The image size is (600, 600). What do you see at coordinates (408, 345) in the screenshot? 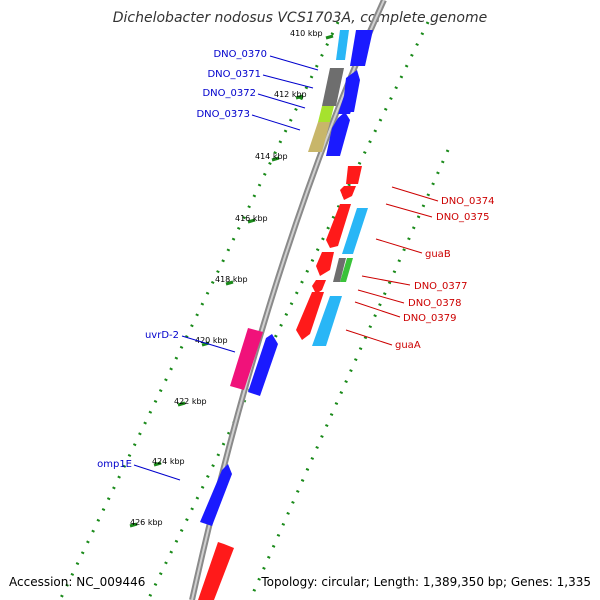
I see `gene-label-guaA: guaA` at bounding box center [408, 345].